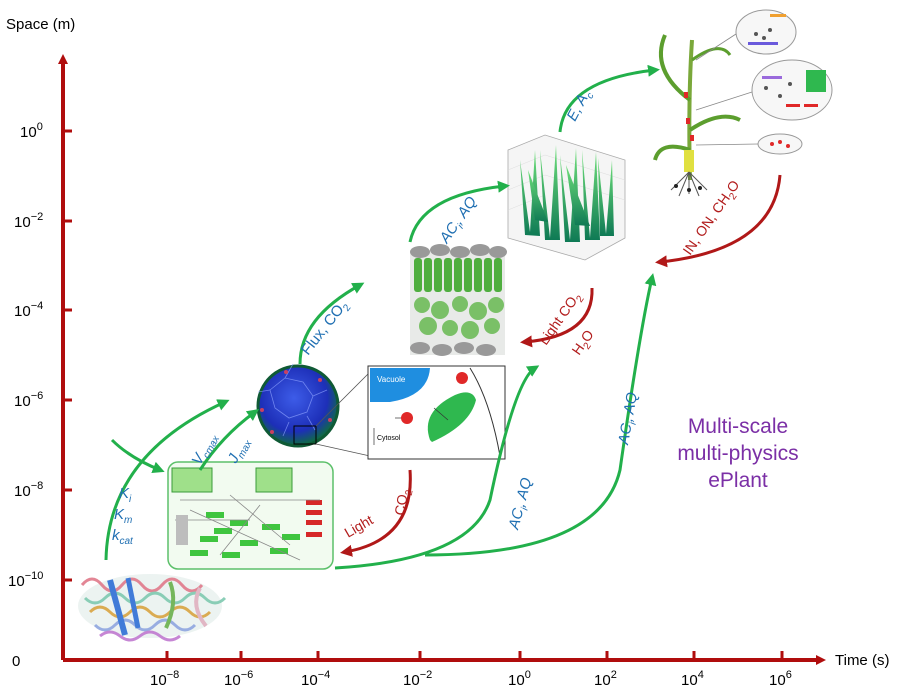 Image resolution: width=915 pixels, height=692 pixels. Describe the element at coordinates (31, 131) in the screenshot. I see `y-tick-label: 10⁰` at that location.